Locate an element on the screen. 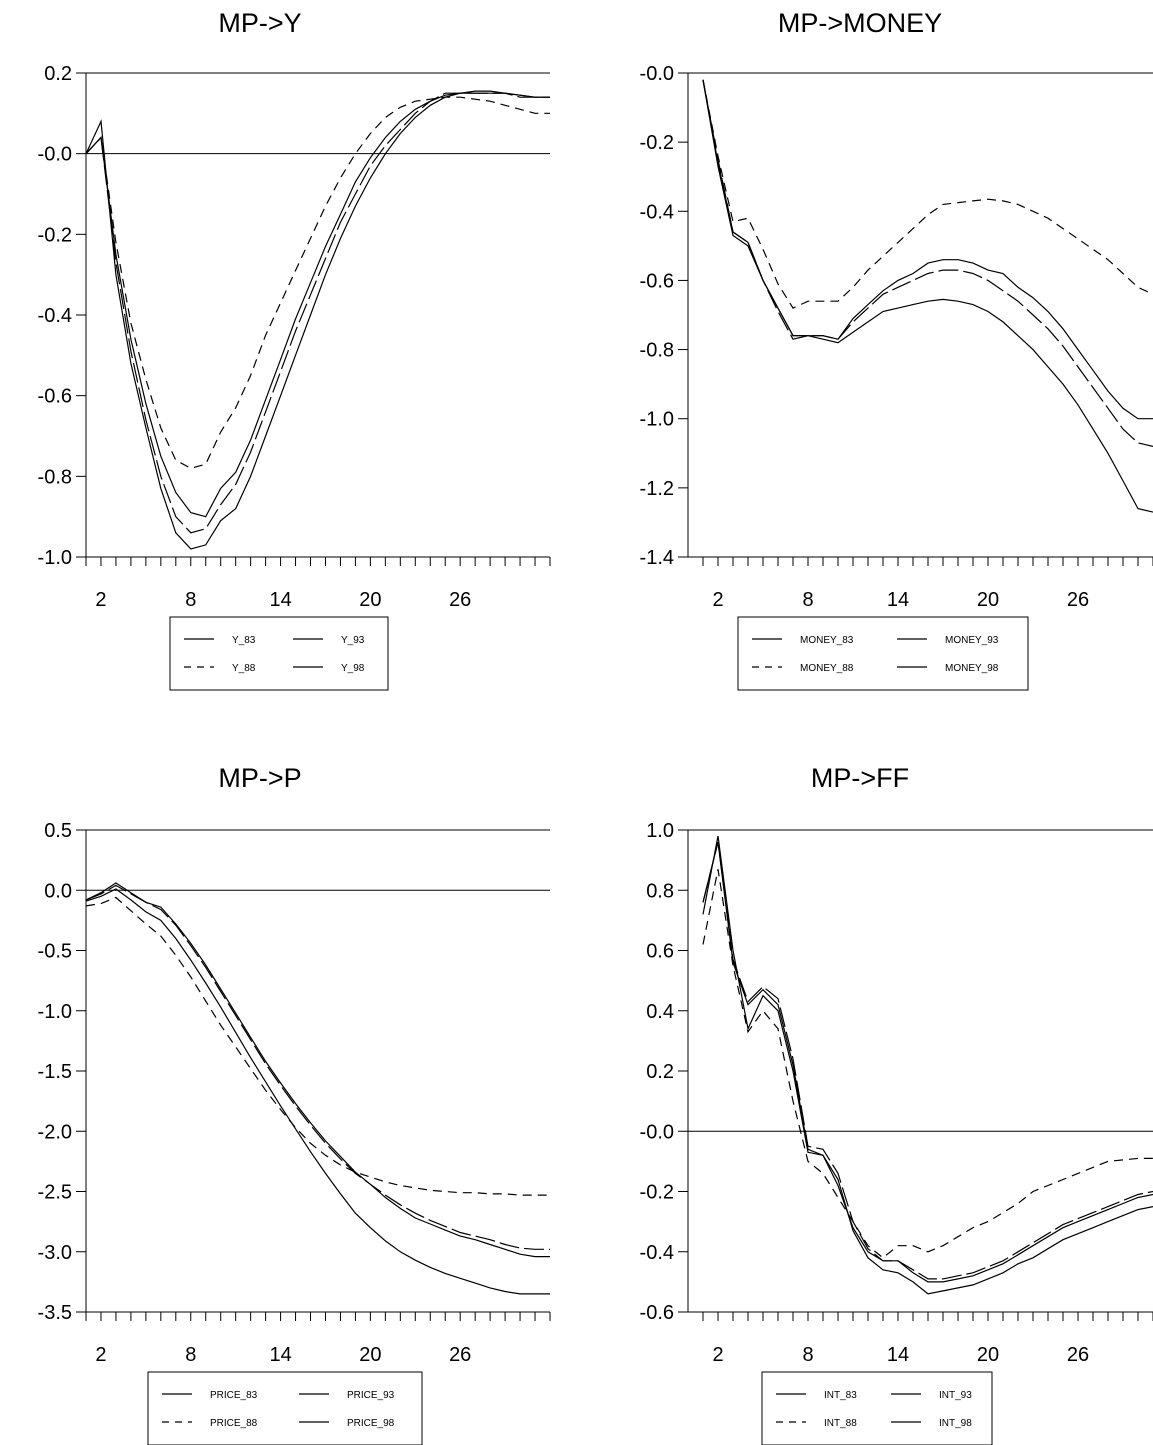 The image size is (1153, 1445). legend: Y_83 Y_93 Y_88 Y_98 is located at coordinates (279, 653).